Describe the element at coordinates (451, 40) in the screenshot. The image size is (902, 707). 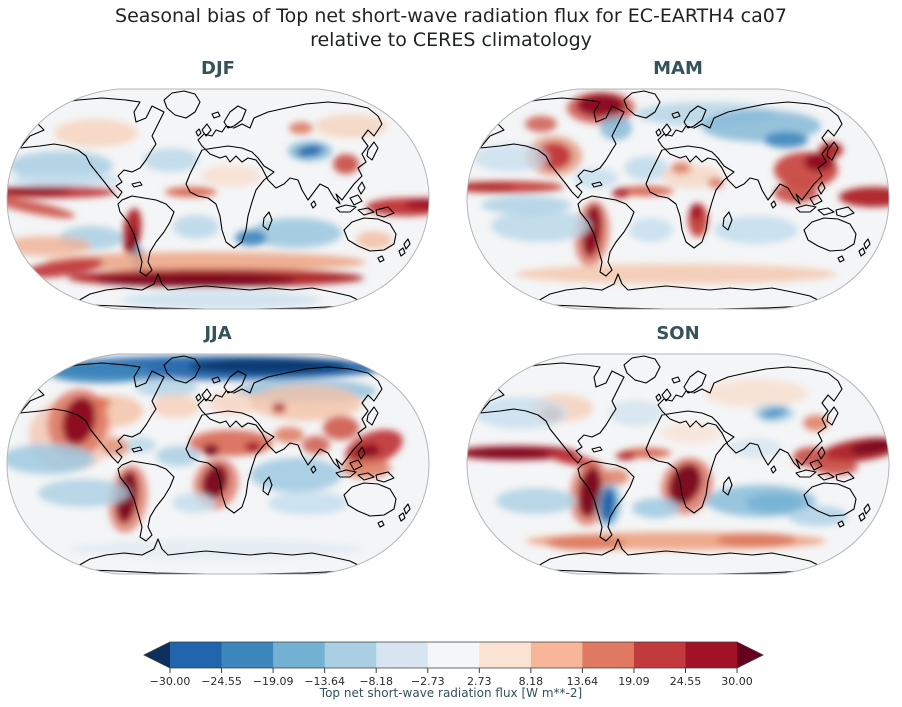
I see `figure-title-line2: relative to CERES climatology` at that location.